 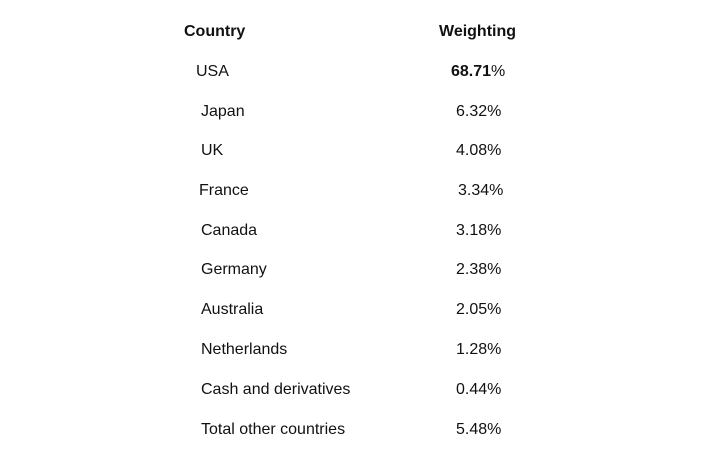 What do you see at coordinates (479, 429) in the screenshot?
I see `weighting-cell: 5.48%` at bounding box center [479, 429].